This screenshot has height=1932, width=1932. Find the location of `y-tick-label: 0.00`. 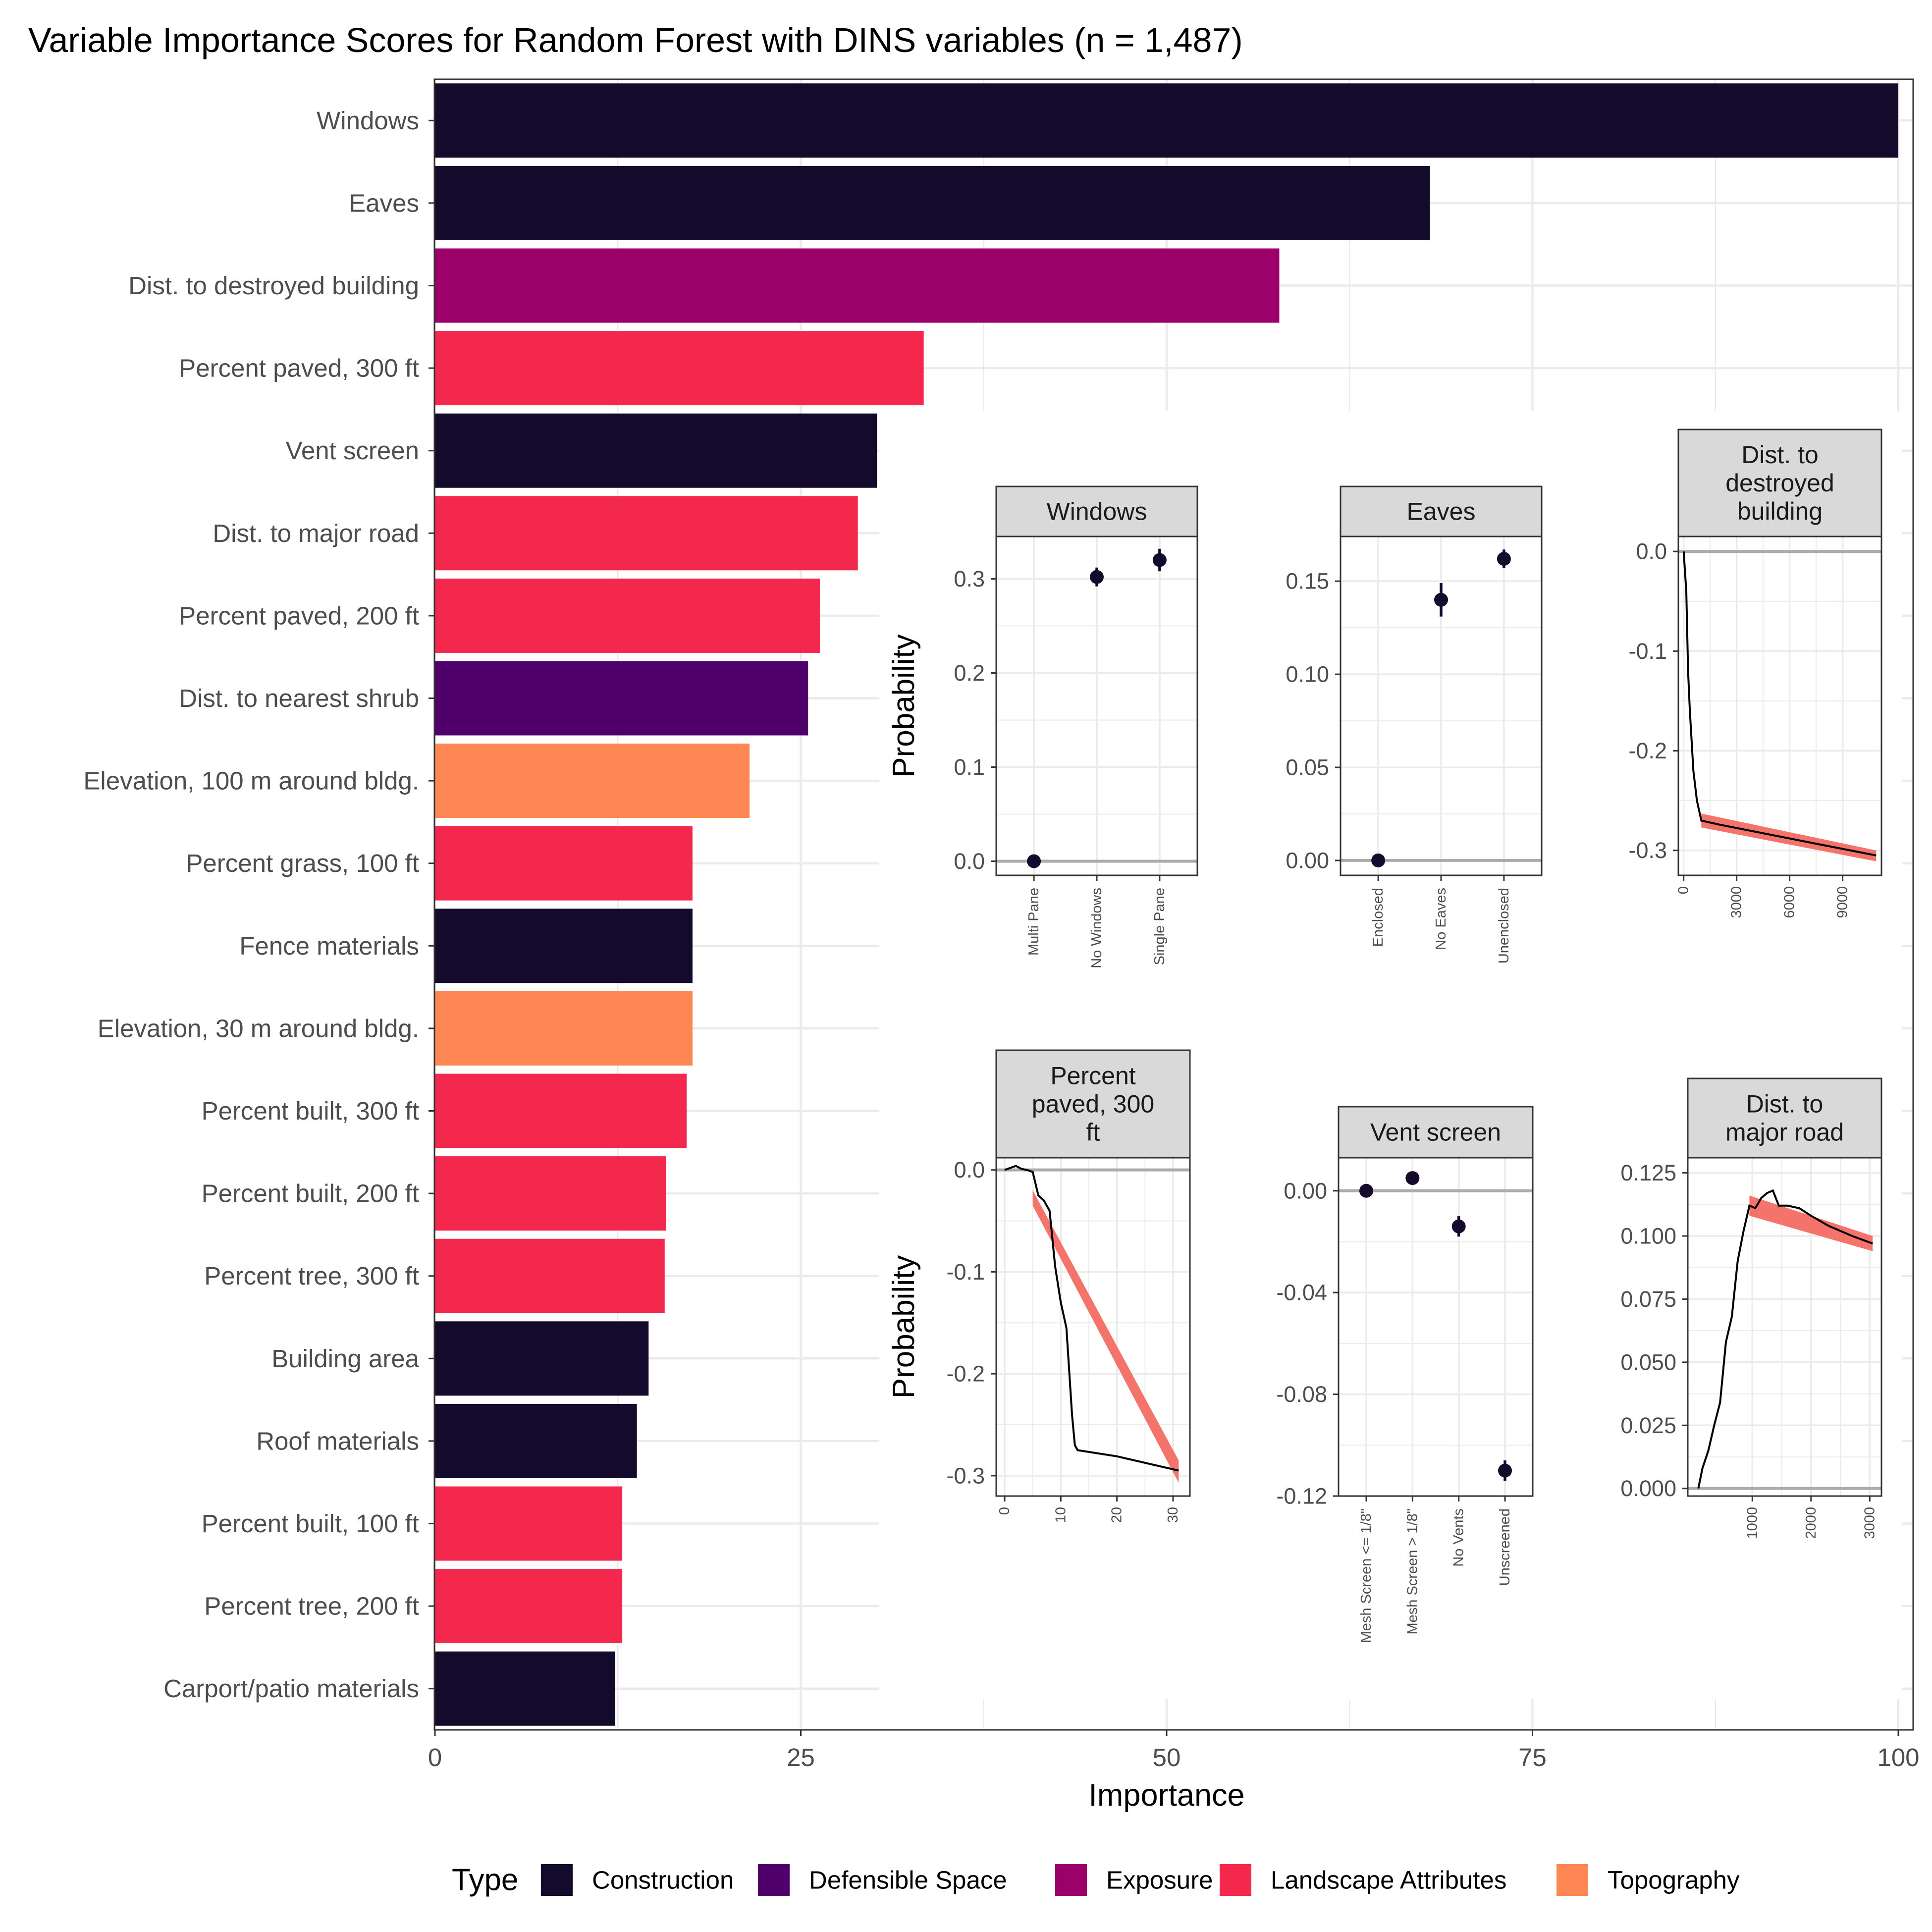

y-tick-label: 0.00 is located at coordinates (1307, 860).